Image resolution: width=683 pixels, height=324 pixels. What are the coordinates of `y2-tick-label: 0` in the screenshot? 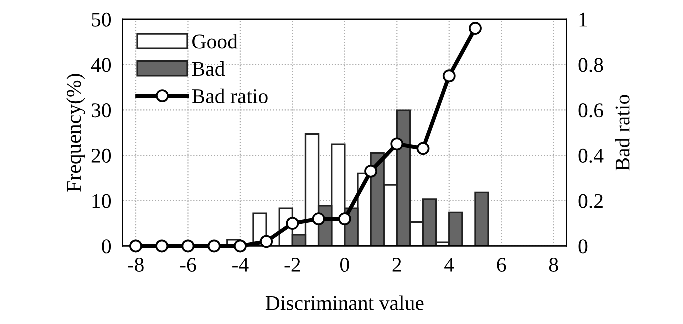 It's located at (583, 247).